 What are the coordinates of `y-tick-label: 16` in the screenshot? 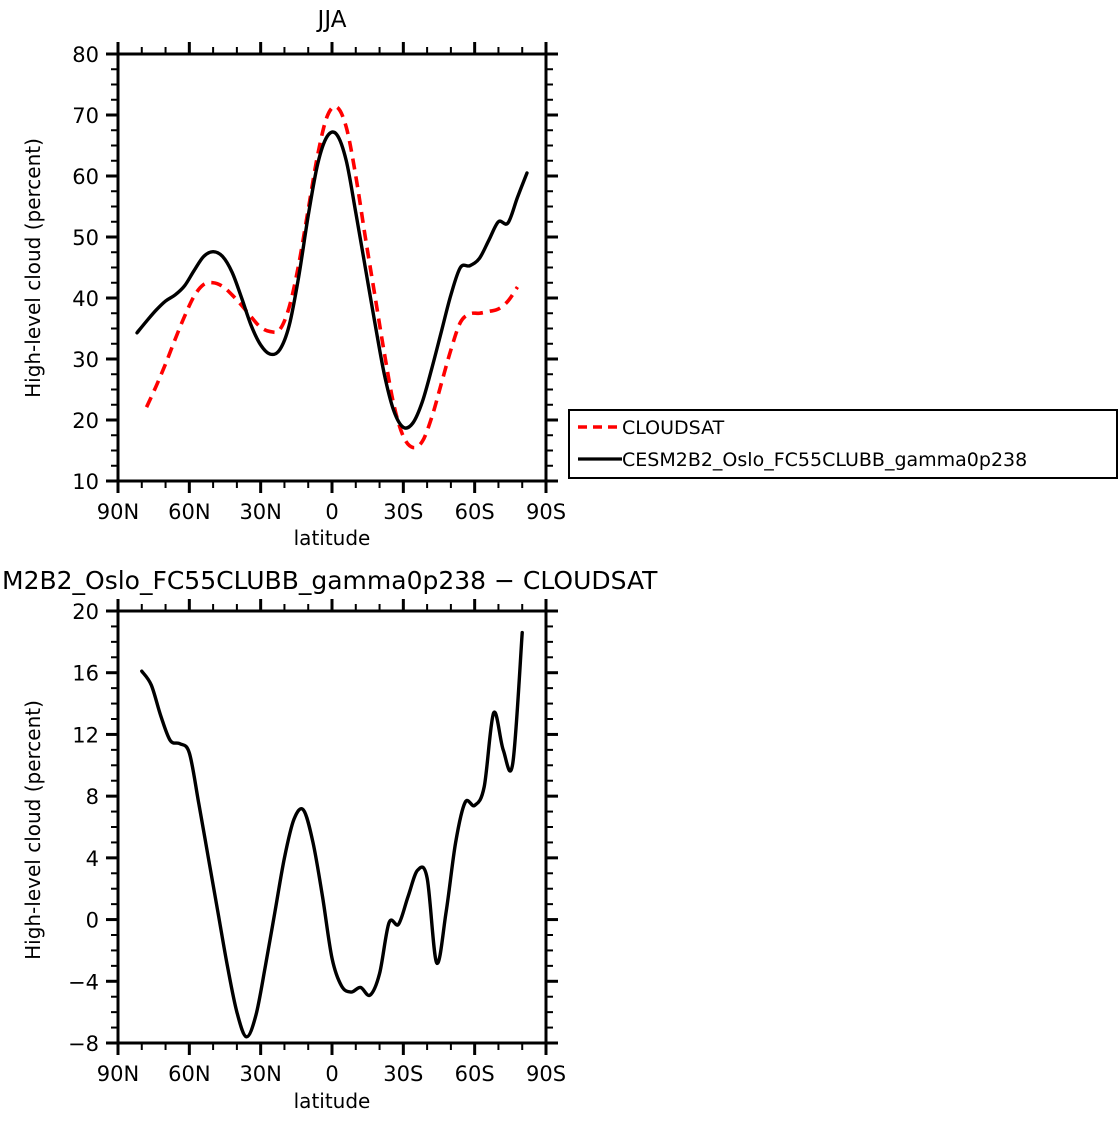 It's located at (85, 674).